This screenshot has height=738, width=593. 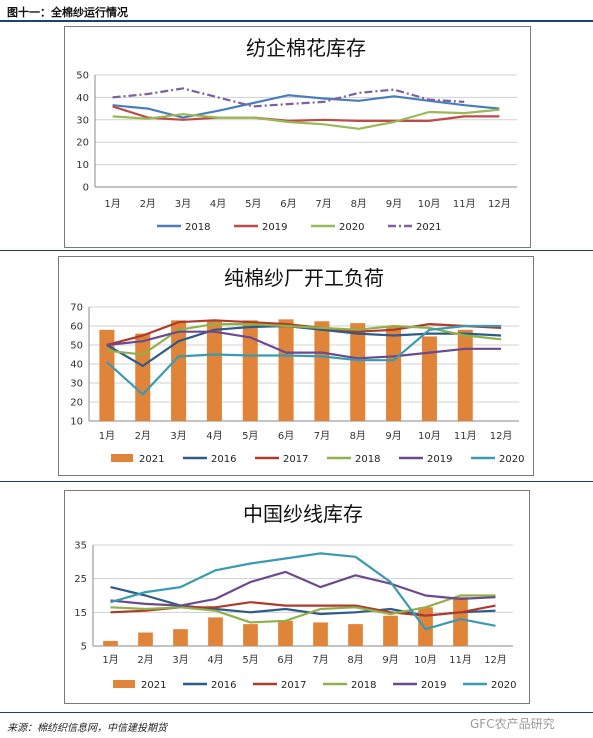 What do you see at coordinates (80, 546) in the screenshot?
I see `y-tick-label: 35` at bounding box center [80, 546].